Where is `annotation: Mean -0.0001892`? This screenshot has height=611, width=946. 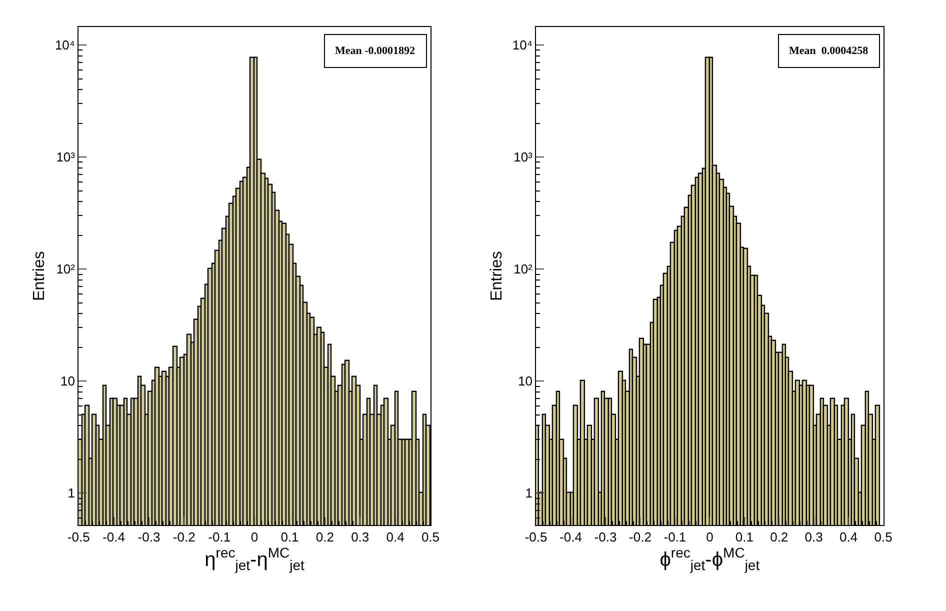
annotation: Mean -0.0001892 is located at coordinates (375, 51).